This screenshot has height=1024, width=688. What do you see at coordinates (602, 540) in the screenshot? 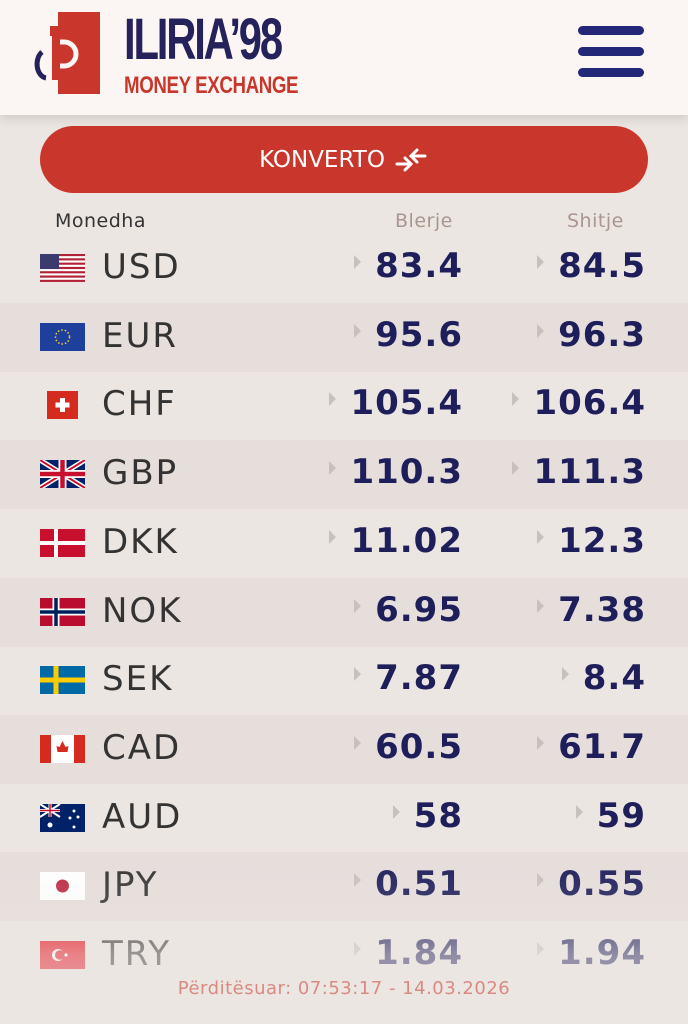
I see `sell-rate-value: 12.3` at bounding box center [602, 540].